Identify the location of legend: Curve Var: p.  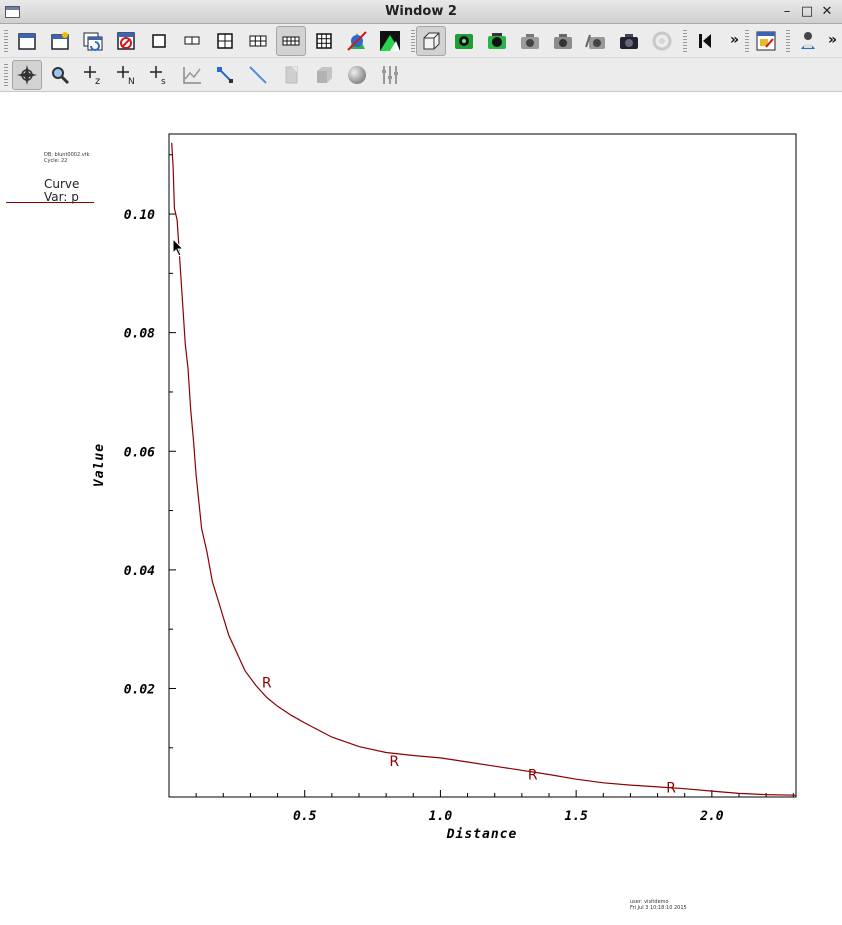
(61, 191).